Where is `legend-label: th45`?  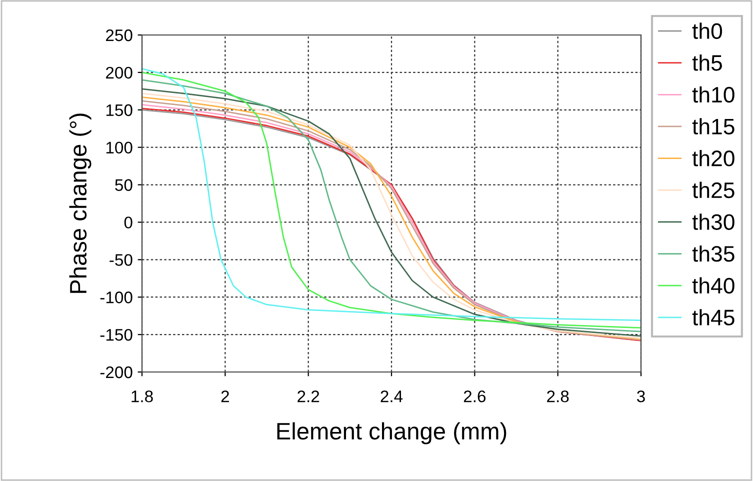
legend-label: th45 is located at coordinates (713, 317).